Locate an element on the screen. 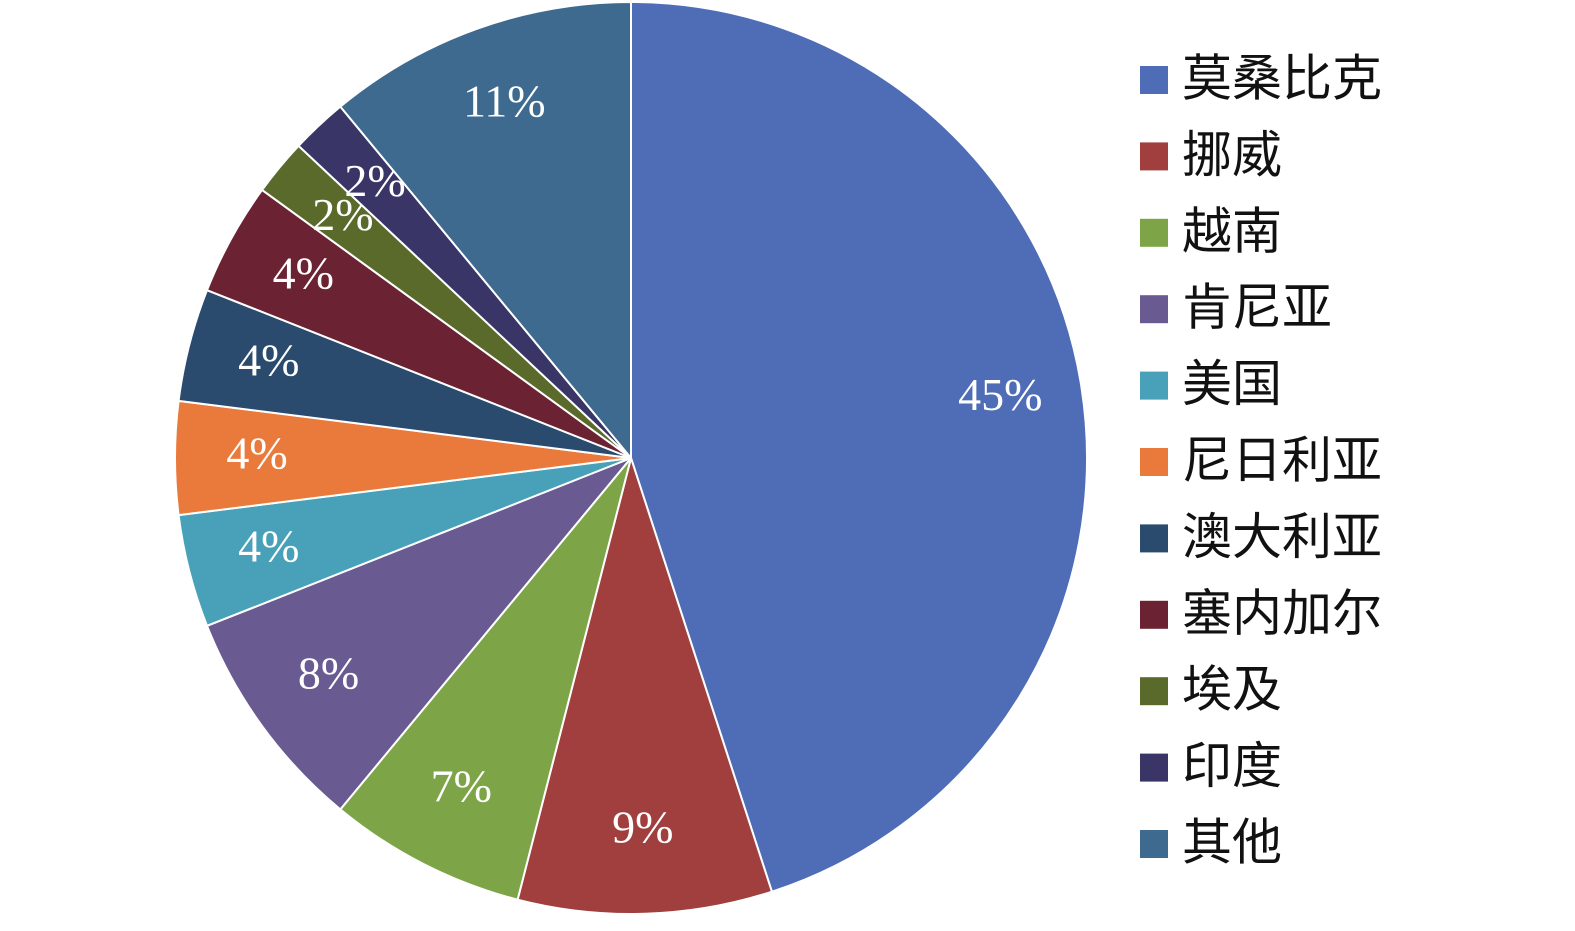 Image resolution: width=1575 pixels, height=931 pixels. legend-label: 越南 is located at coordinates (1232, 231).